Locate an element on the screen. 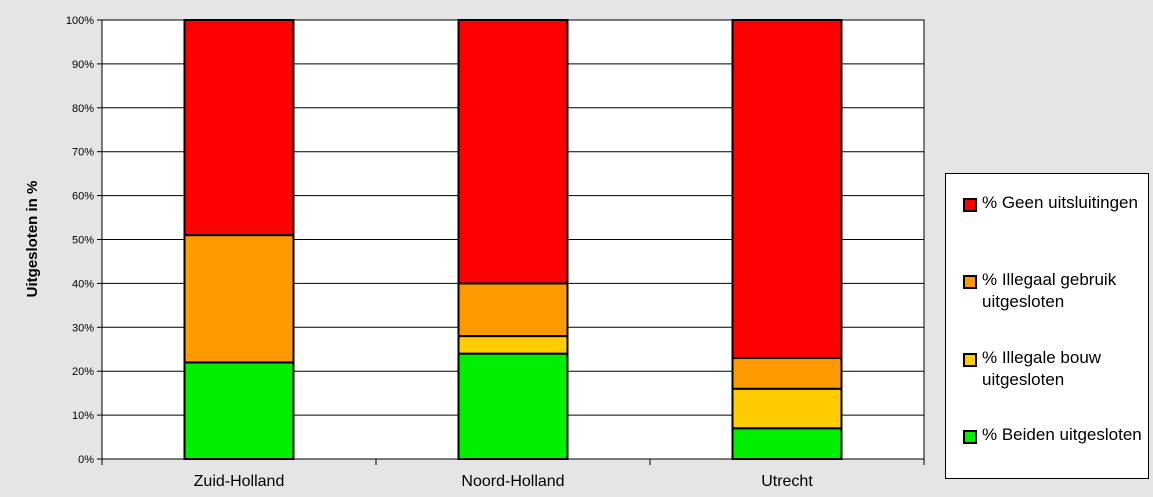  y-tick-label: 90% is located at coordinates (83, 65).